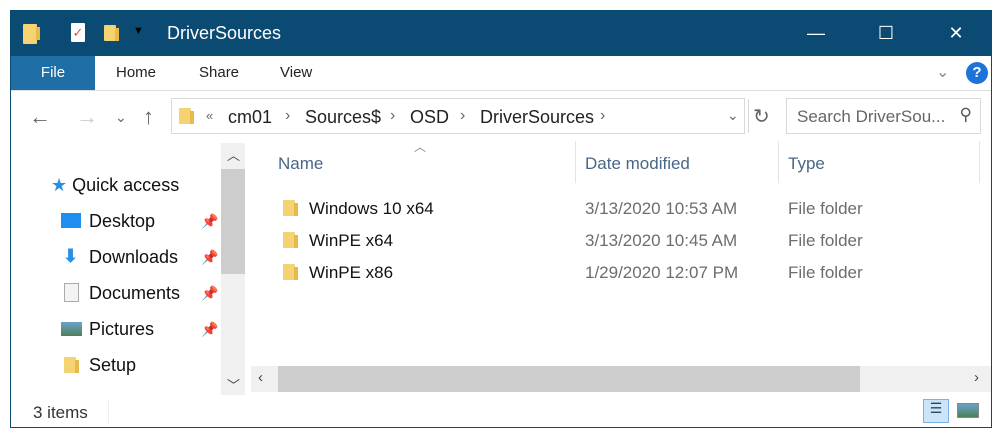 The width and height of the screenshot is (1006, 436). What do you see at coordinates (968, 410) in the screenshot?
I see `large-icons-view-button` at bounding box center [968, 410].